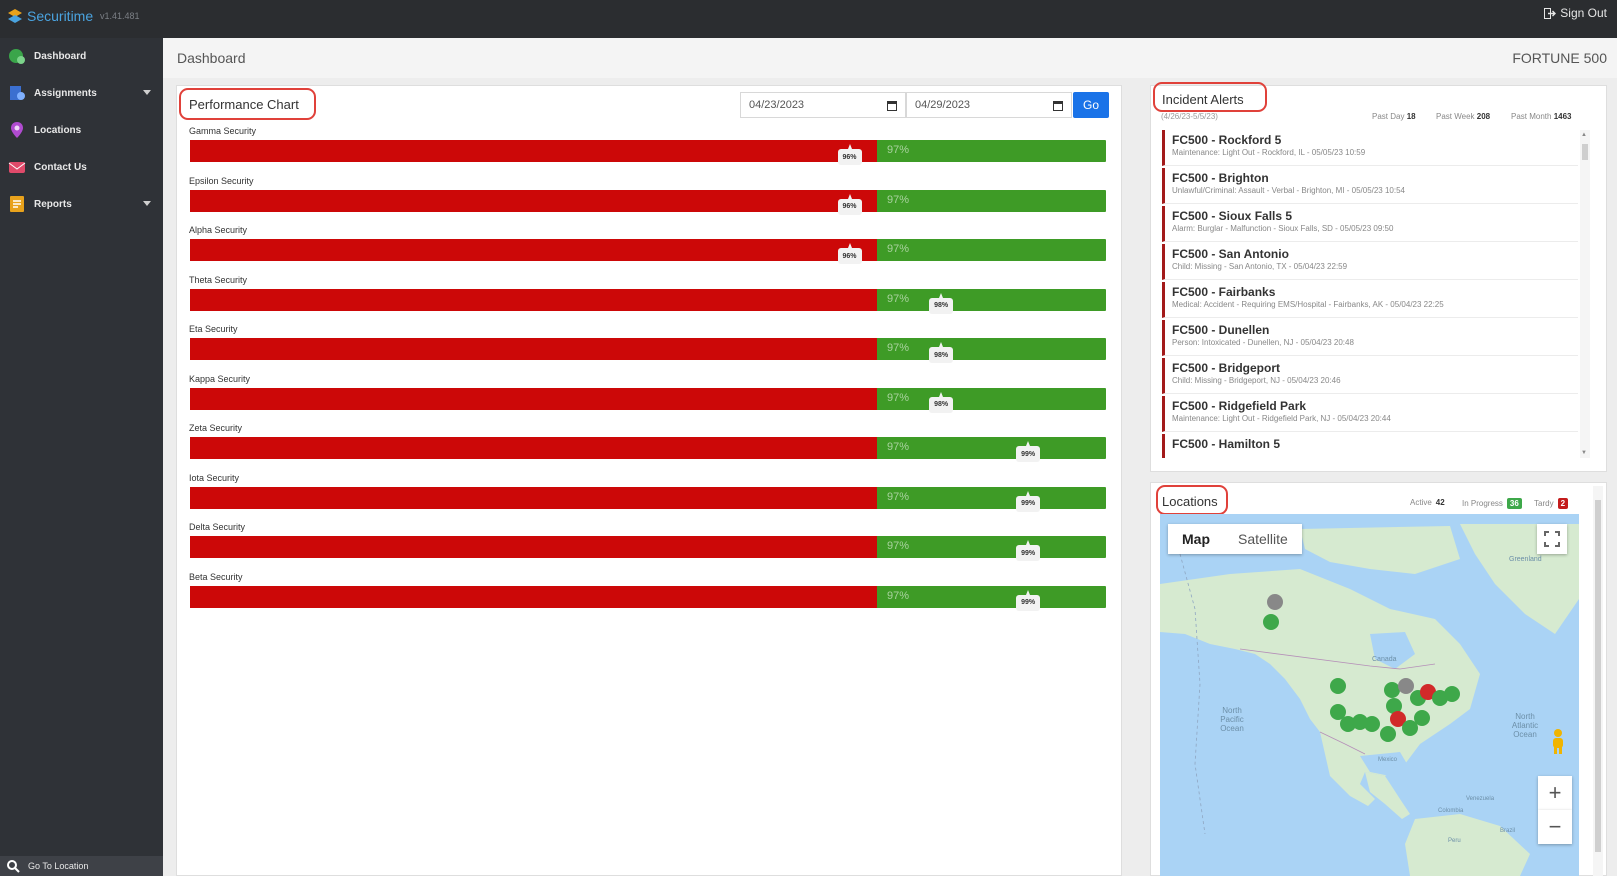  Describe the element at coordinates (777, 105) in the screenshot. I see `start-date-value: 04/23/2023` at that location.